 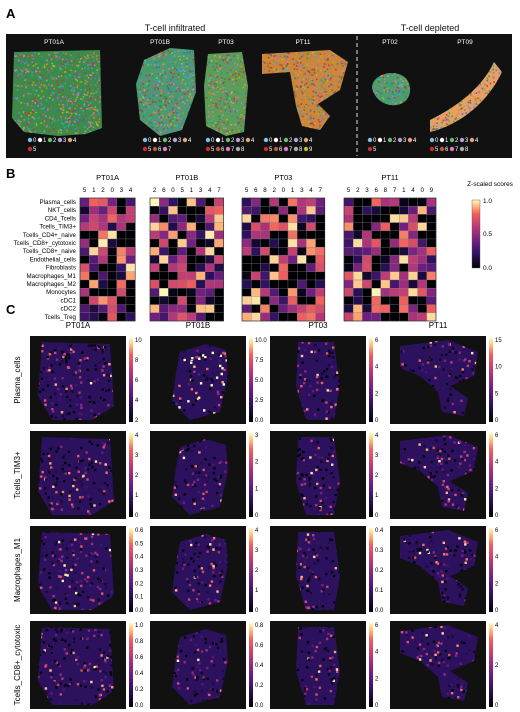 I want to click on legend-label: 4, so click(x=477, y=141).